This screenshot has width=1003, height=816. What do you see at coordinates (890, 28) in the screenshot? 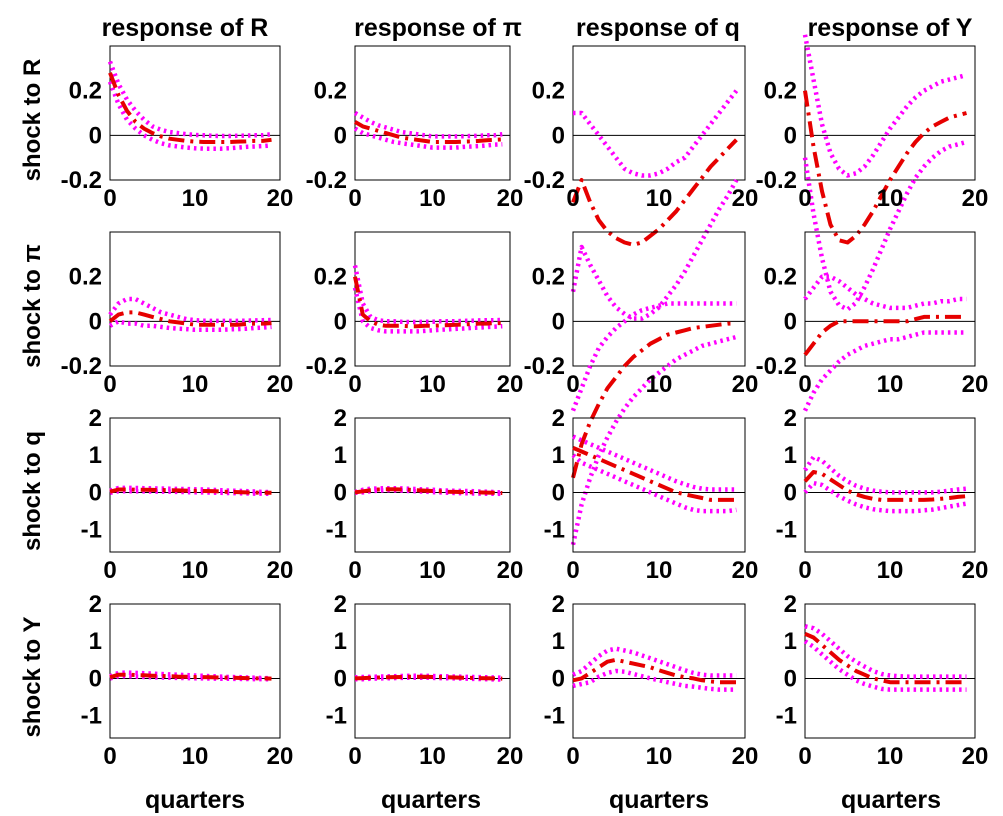
I see `column-title-response-y: response of Y` at bounding box center [890, 28].